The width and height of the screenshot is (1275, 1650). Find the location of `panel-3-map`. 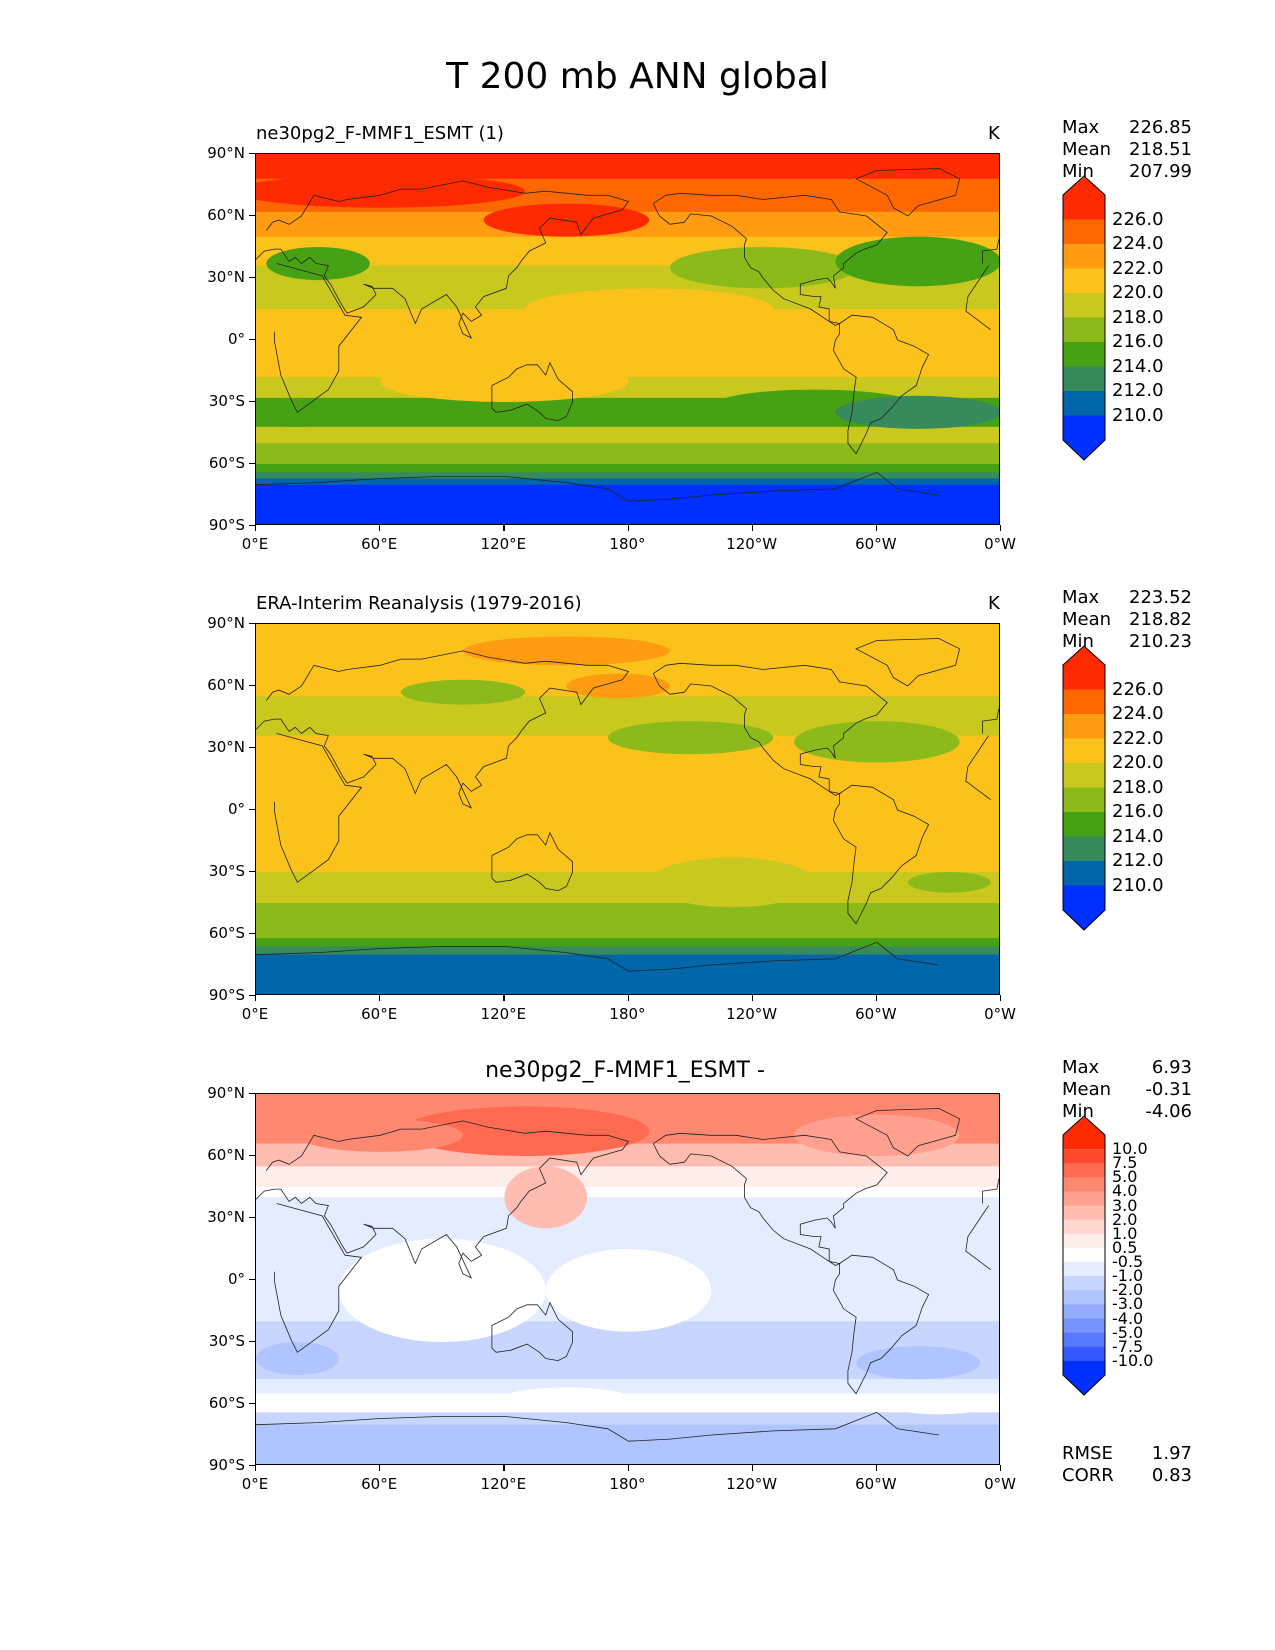

panel-3-map is located at coordinates (627, 1279).